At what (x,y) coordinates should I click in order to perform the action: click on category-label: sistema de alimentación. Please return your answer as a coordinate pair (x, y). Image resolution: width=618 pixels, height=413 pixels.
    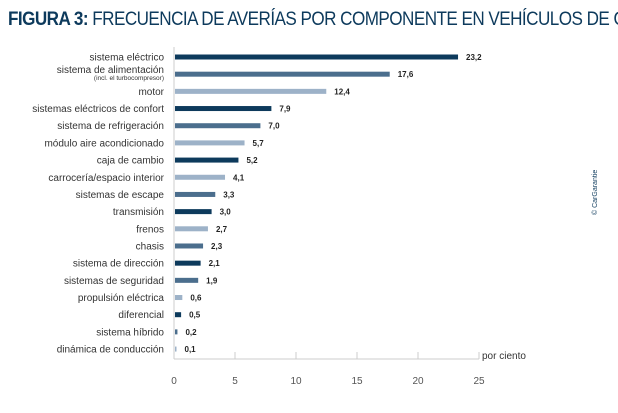
    Looking at the image, I should click on (110, 70).